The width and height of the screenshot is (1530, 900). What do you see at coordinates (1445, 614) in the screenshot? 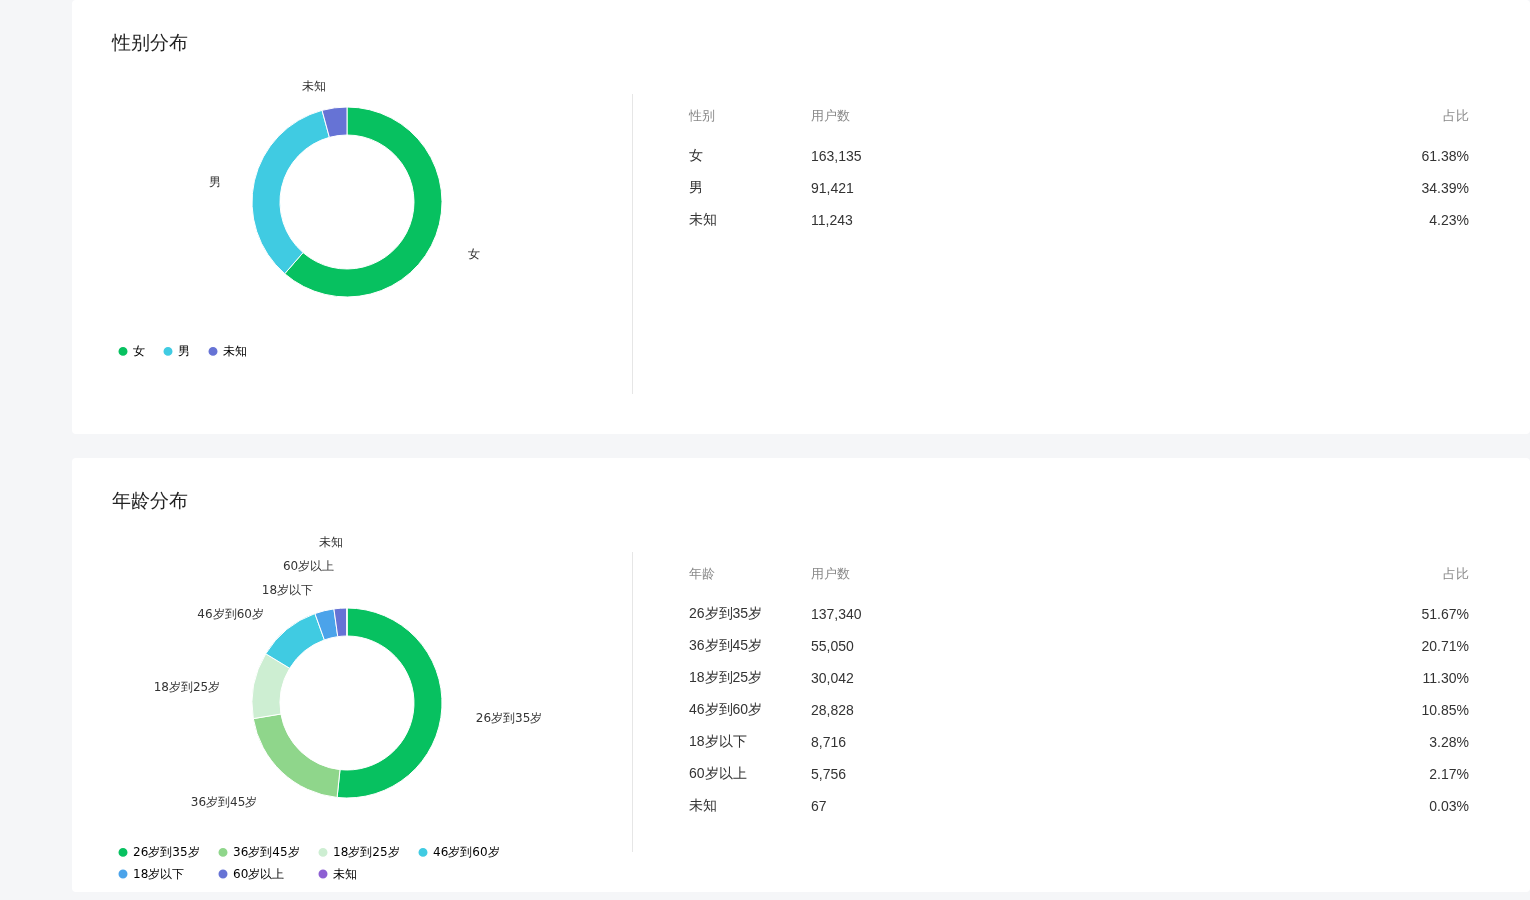
I see `text: 51.67%` at bounding box center [1445, 614].